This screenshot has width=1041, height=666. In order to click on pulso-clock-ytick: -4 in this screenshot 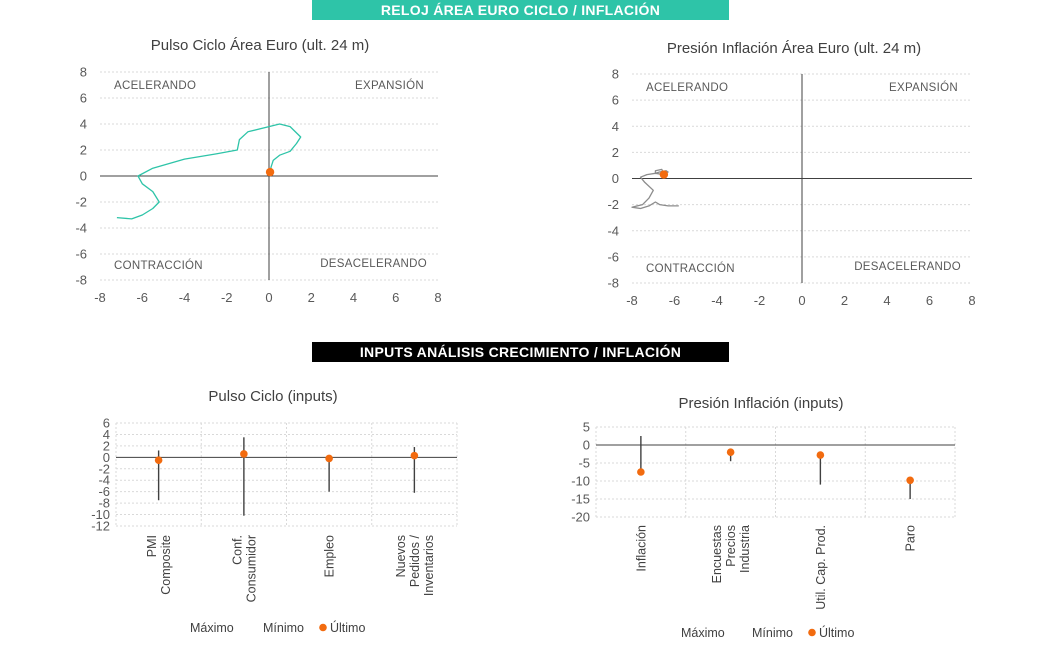, I will do `click(81, 228)`.